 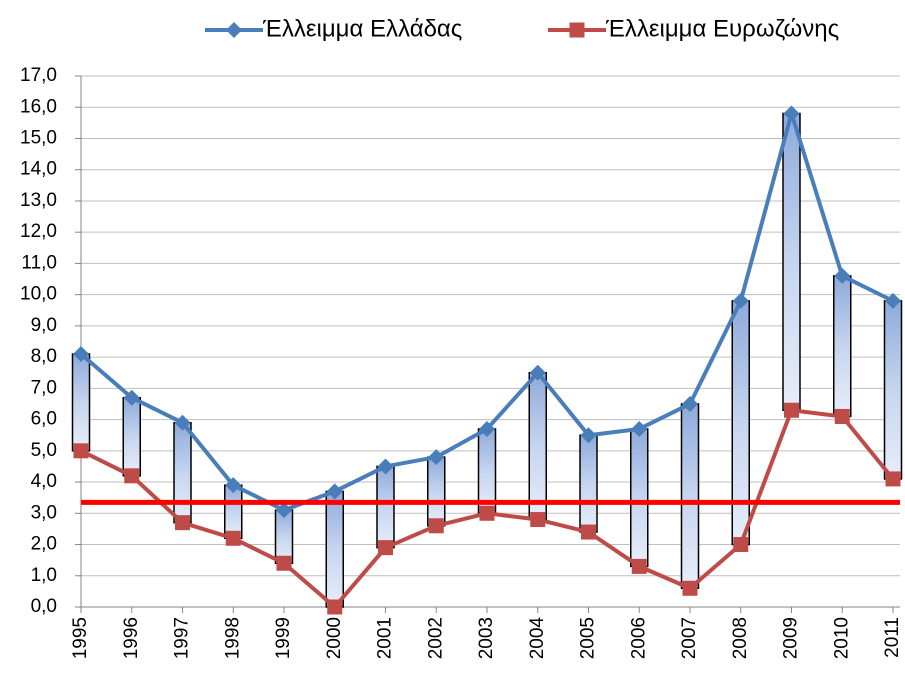 I want to click on x-tick-label: 2011, so click(x=892, y=637).